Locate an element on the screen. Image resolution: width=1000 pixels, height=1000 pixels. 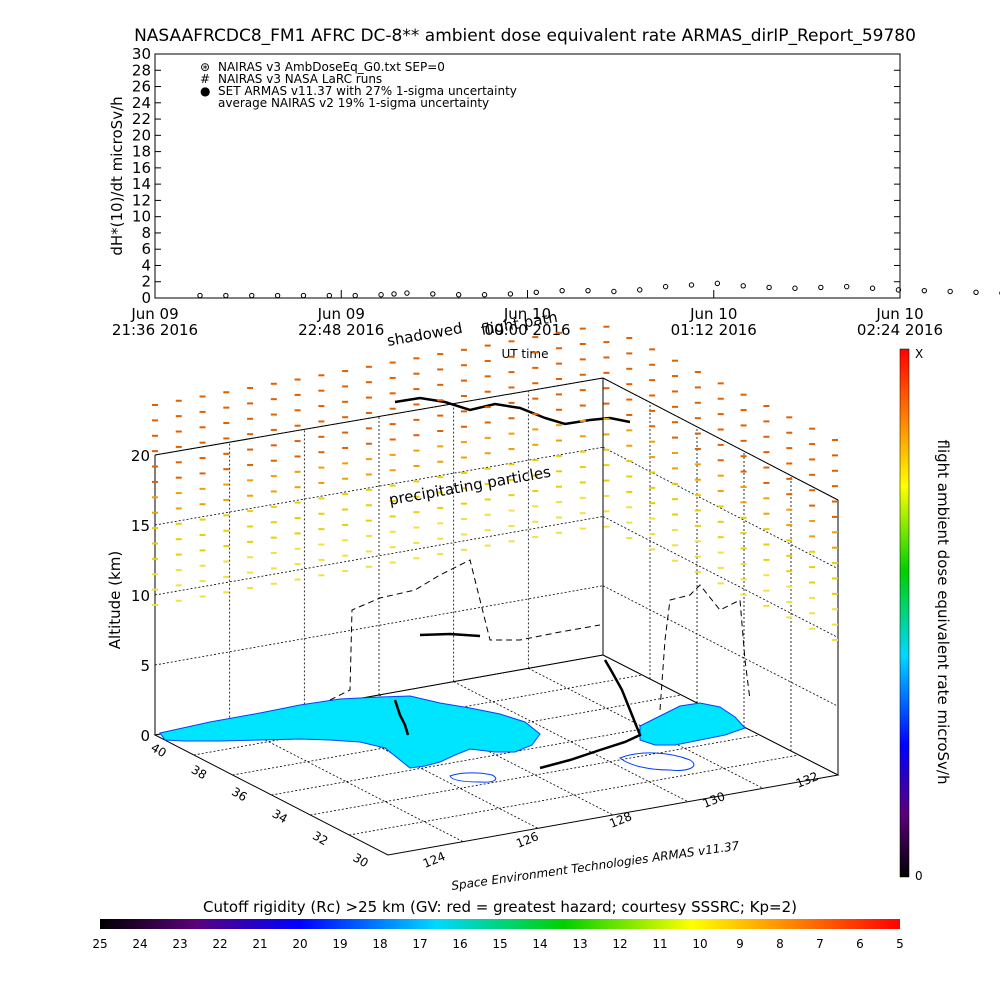
annotation-precipitating-particles: precipitating particles is located at coordinates (470, 486).